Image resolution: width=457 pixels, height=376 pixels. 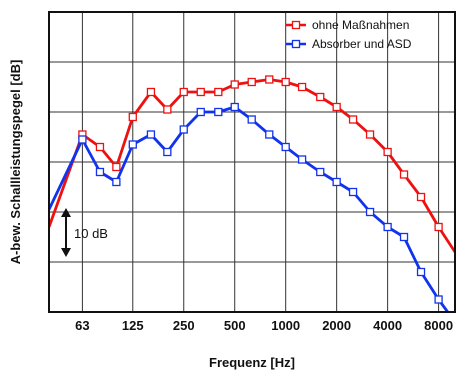 What do you see at coordinates (82, 325) in the screenshot?
I see `x-tick-label-63: 63` at bounding box center [82, 325].